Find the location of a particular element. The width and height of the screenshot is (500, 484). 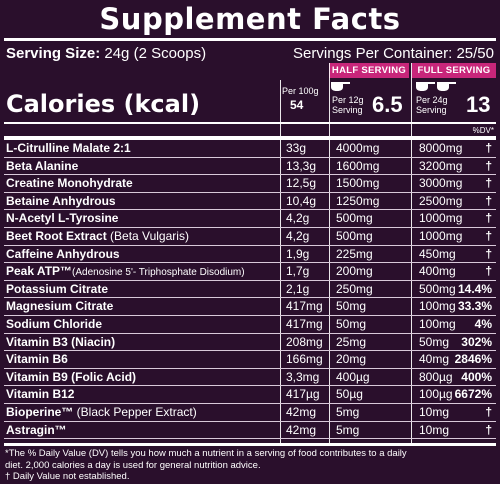

ingredient-name: Vitamin B12 is located at coordinates (40, 394).